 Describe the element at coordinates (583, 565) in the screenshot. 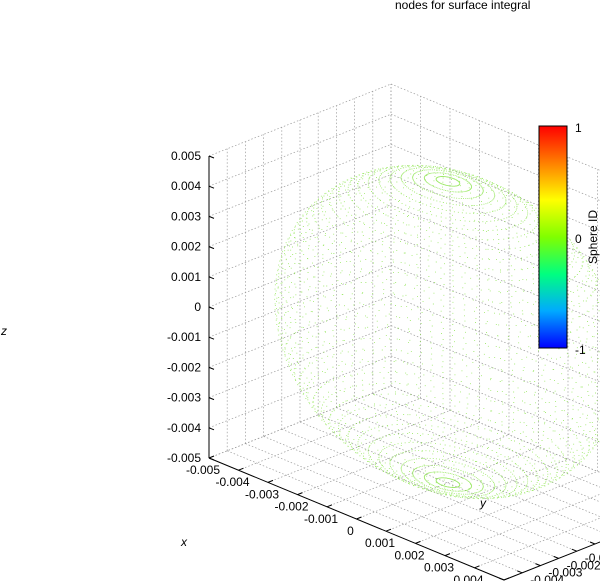

I see `y-tick-label: -0.002` at that location.